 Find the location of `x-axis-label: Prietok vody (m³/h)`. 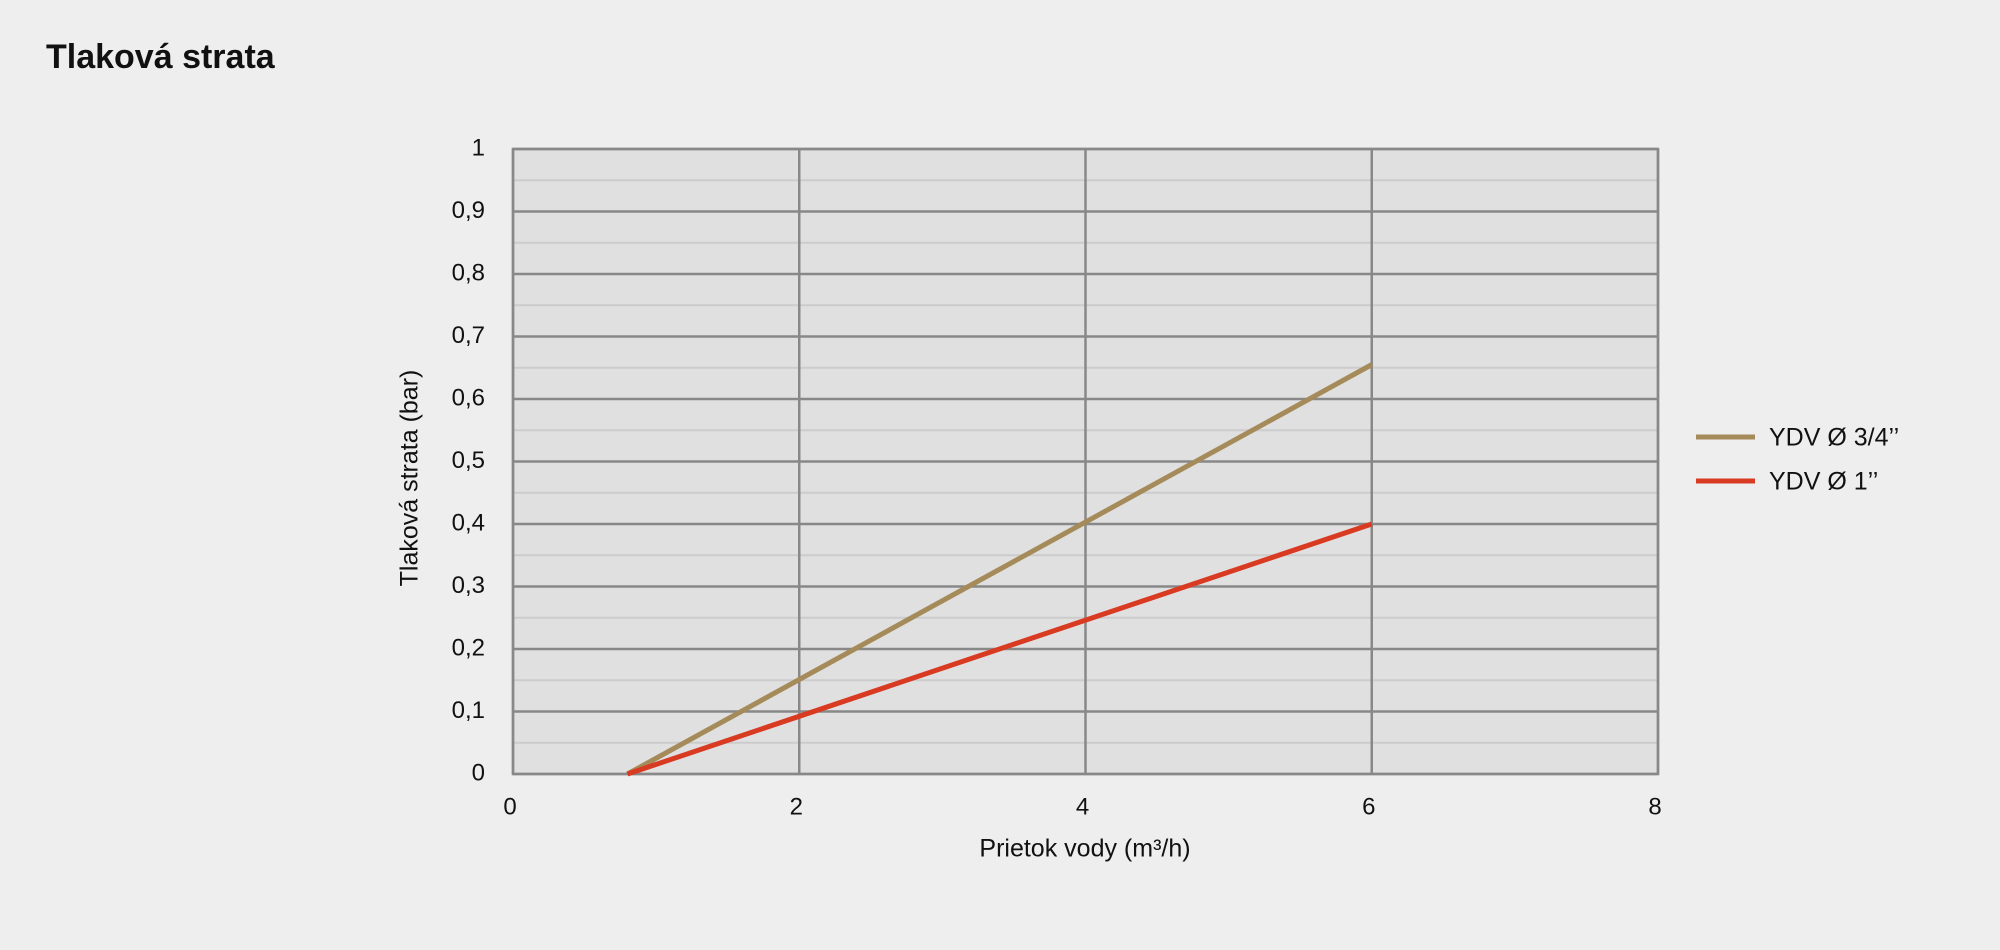

x-axis-label: Prietok vody (m³/h) is located at coordinates (1084, 849).